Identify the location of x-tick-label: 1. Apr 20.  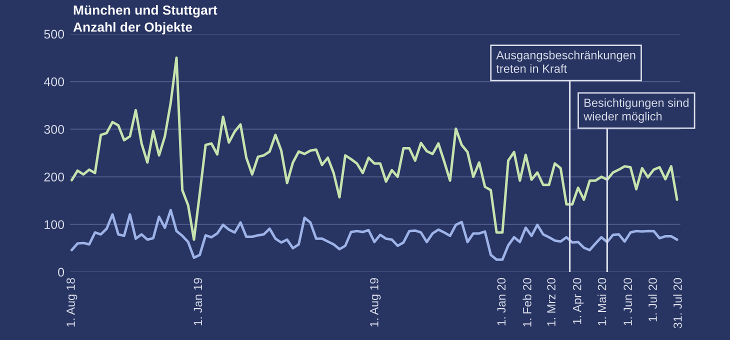
(578, 301).